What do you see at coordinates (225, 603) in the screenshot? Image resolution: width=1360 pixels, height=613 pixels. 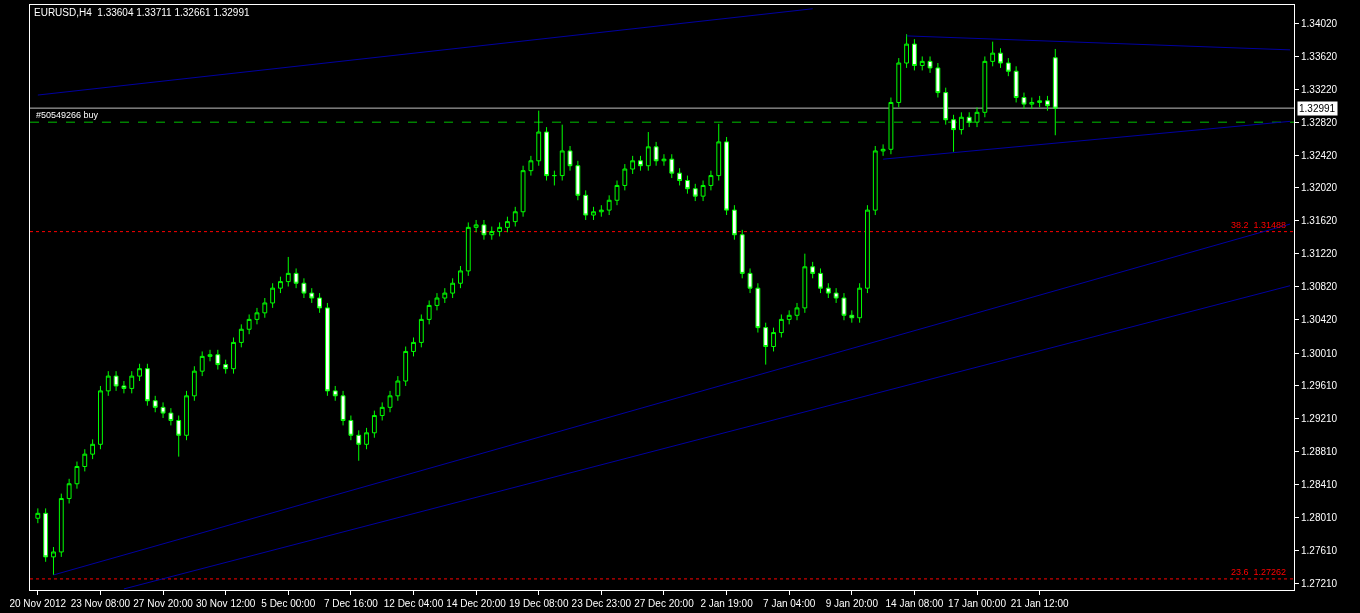 I see `x-tick-label: 30 Nov 12:00` at bounding box center [225, 603].